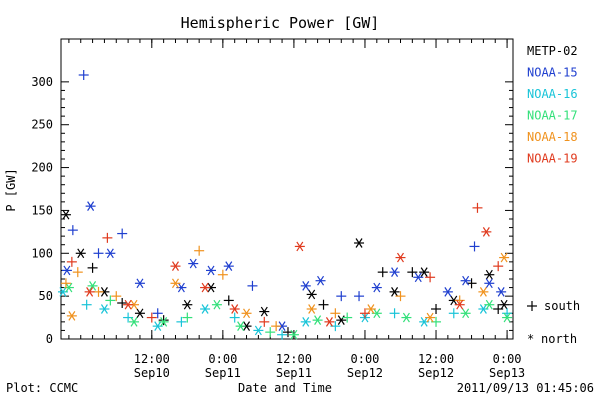 The height and width of the screenshot is (400, 600). I want to click on y-tick-label: 300, so click(42, 82).